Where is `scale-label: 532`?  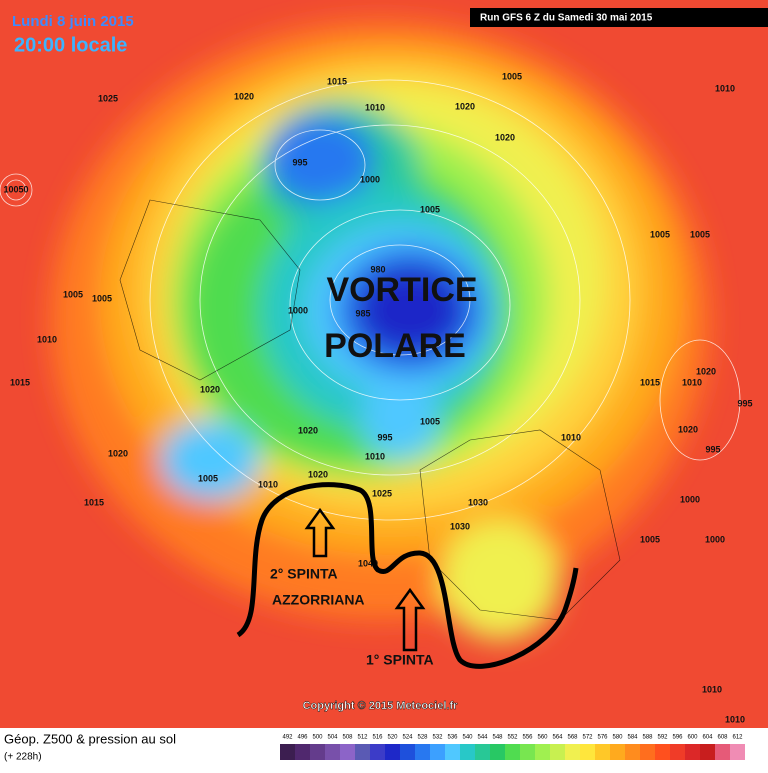
scale-label: 532 is located at coordinates (437, 738).